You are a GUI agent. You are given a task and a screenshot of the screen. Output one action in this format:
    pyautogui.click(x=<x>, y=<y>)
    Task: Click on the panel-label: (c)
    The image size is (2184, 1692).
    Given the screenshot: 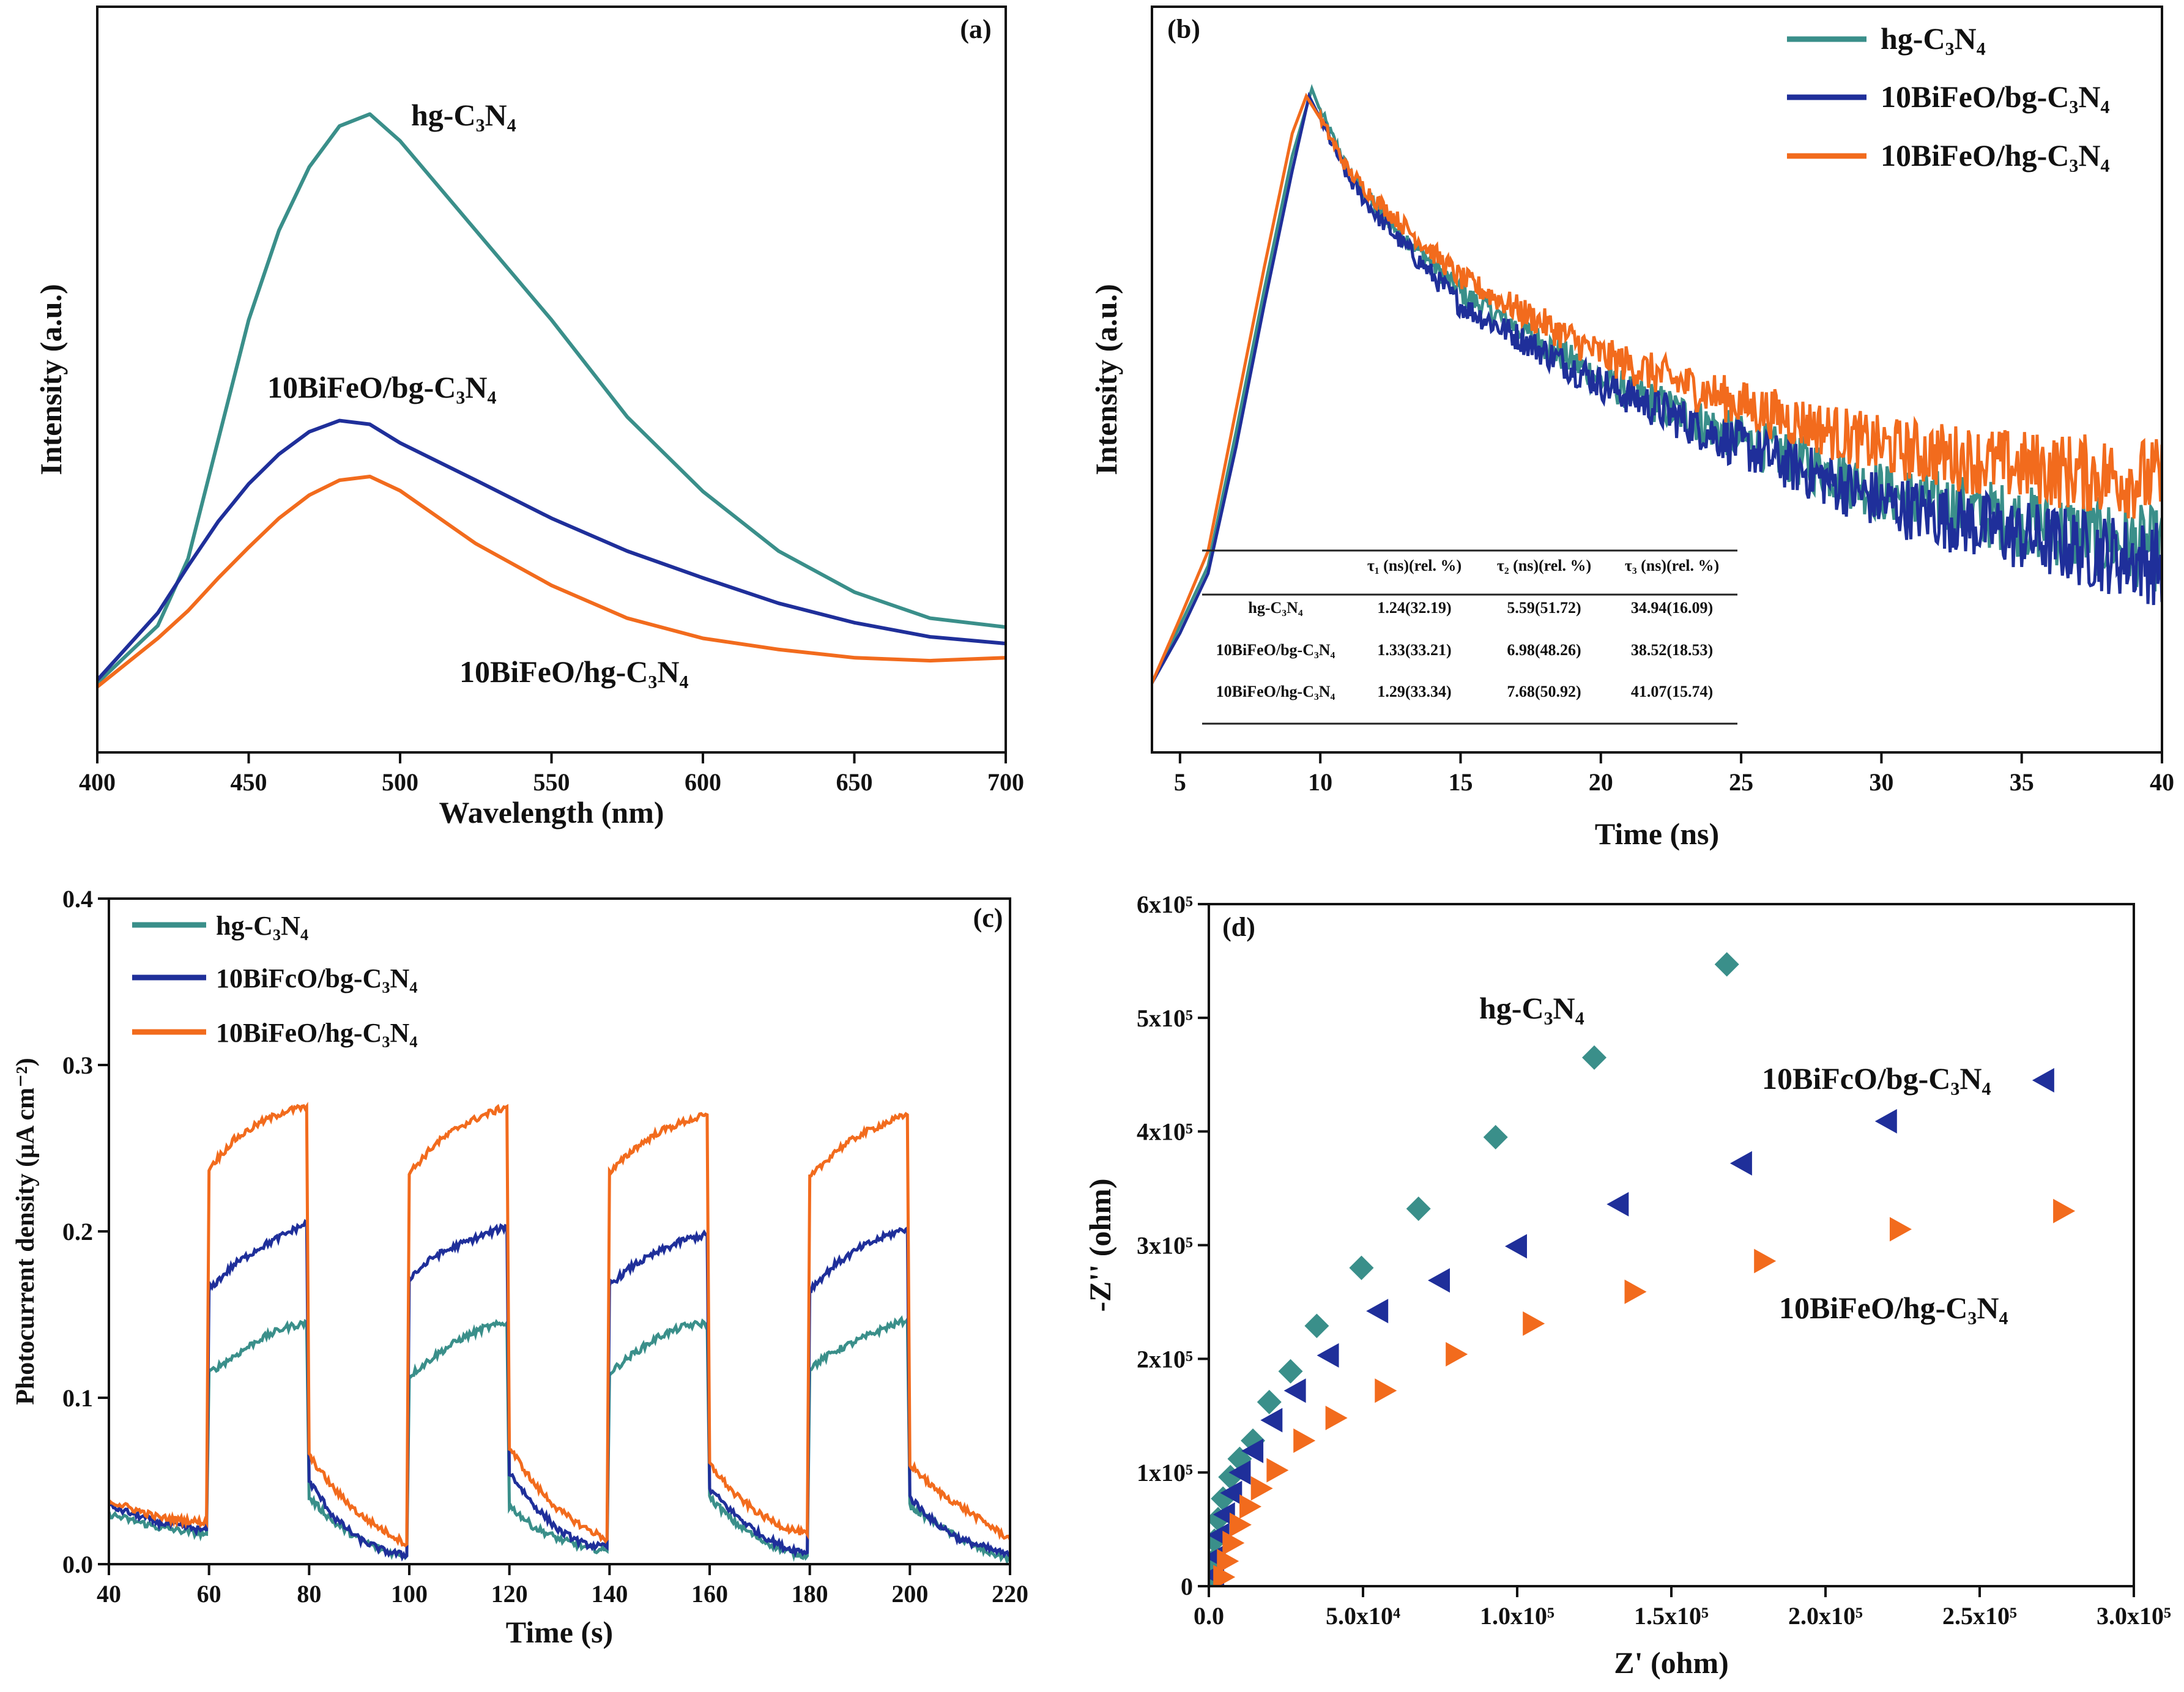 What is the action you would take?
    pyautogui.click(x=988, y=918)
    